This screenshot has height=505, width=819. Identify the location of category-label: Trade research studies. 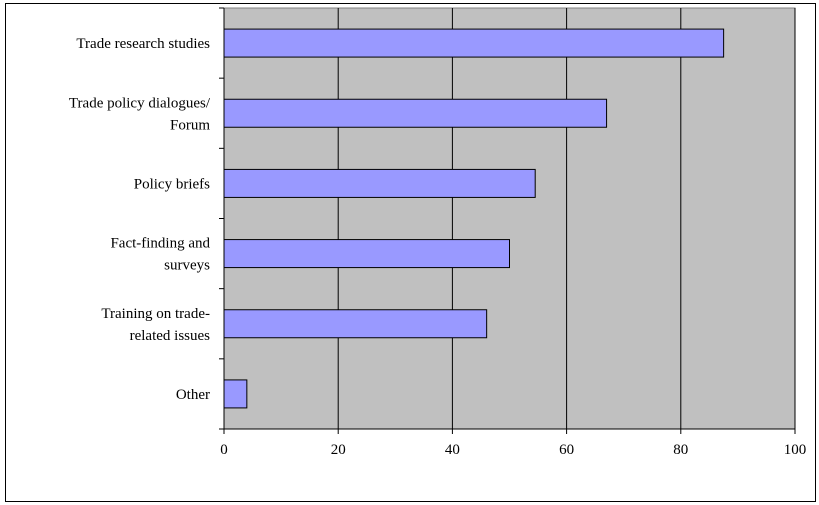
(143, 44).